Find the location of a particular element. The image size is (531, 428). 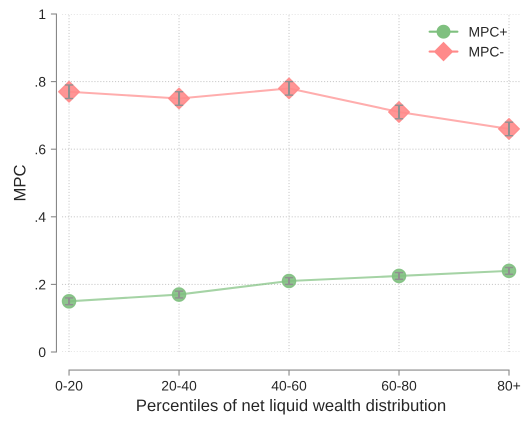

x-axis-title: Percentiles of net liquid wealth distribution is located at coordinates (291, 406).